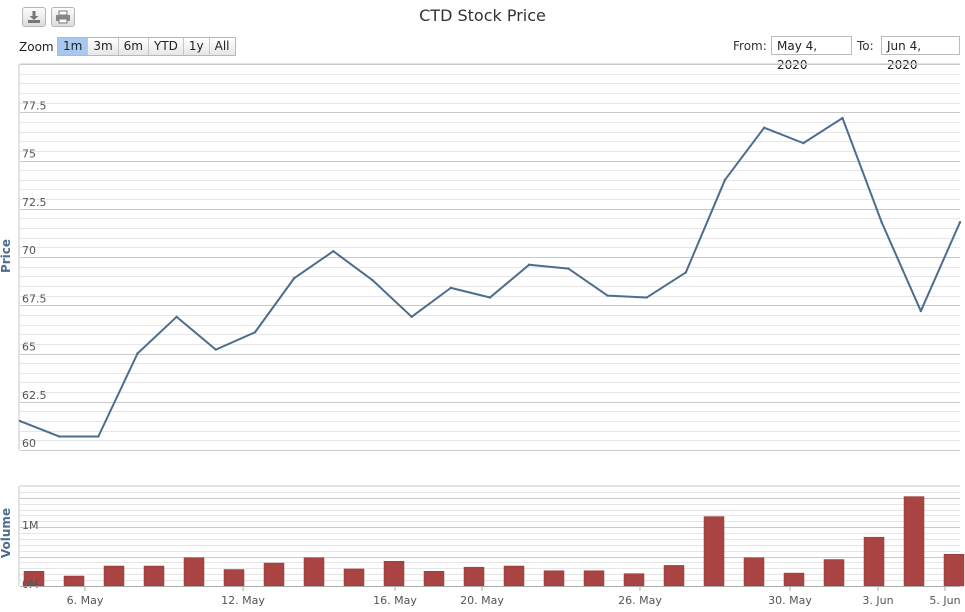 This screenshot has height=612, width=965. Describe the element at coordinates (6, 533) in the screenshot. I see `volume-axis-title: Volume` at that location.